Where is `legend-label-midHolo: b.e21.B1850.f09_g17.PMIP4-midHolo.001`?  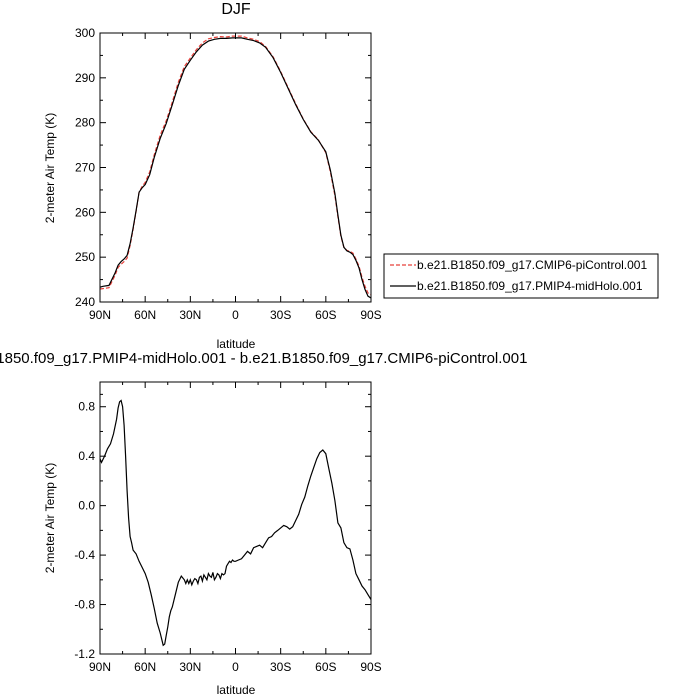 legend-label-midHolo: b.e21.B1850.f09_g17.PMIP4-midHolo.001 is located at coordinates (530, 286).